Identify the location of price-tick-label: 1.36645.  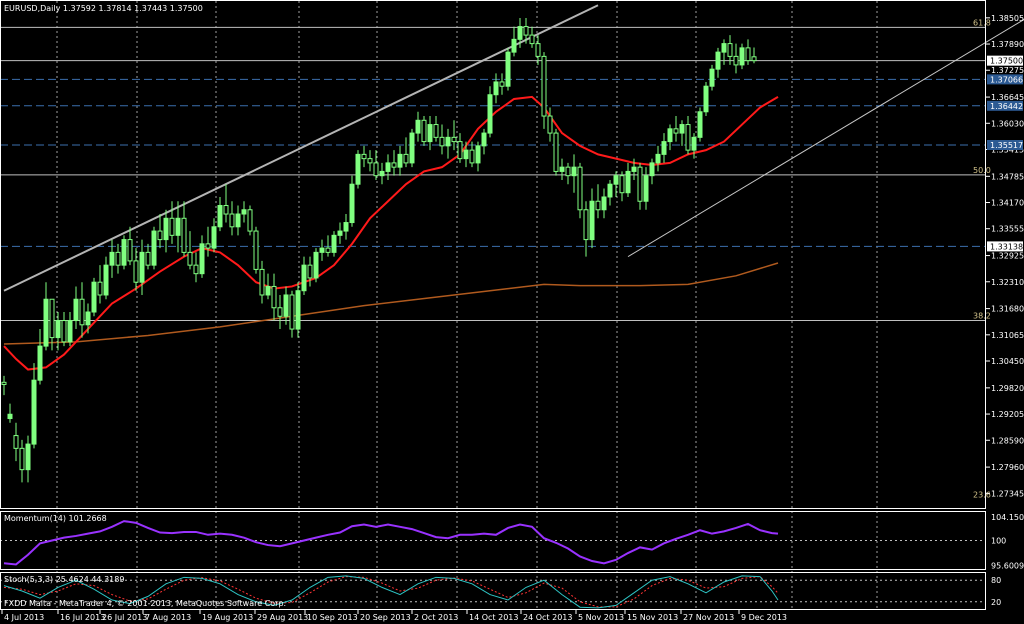
(1007, 97).